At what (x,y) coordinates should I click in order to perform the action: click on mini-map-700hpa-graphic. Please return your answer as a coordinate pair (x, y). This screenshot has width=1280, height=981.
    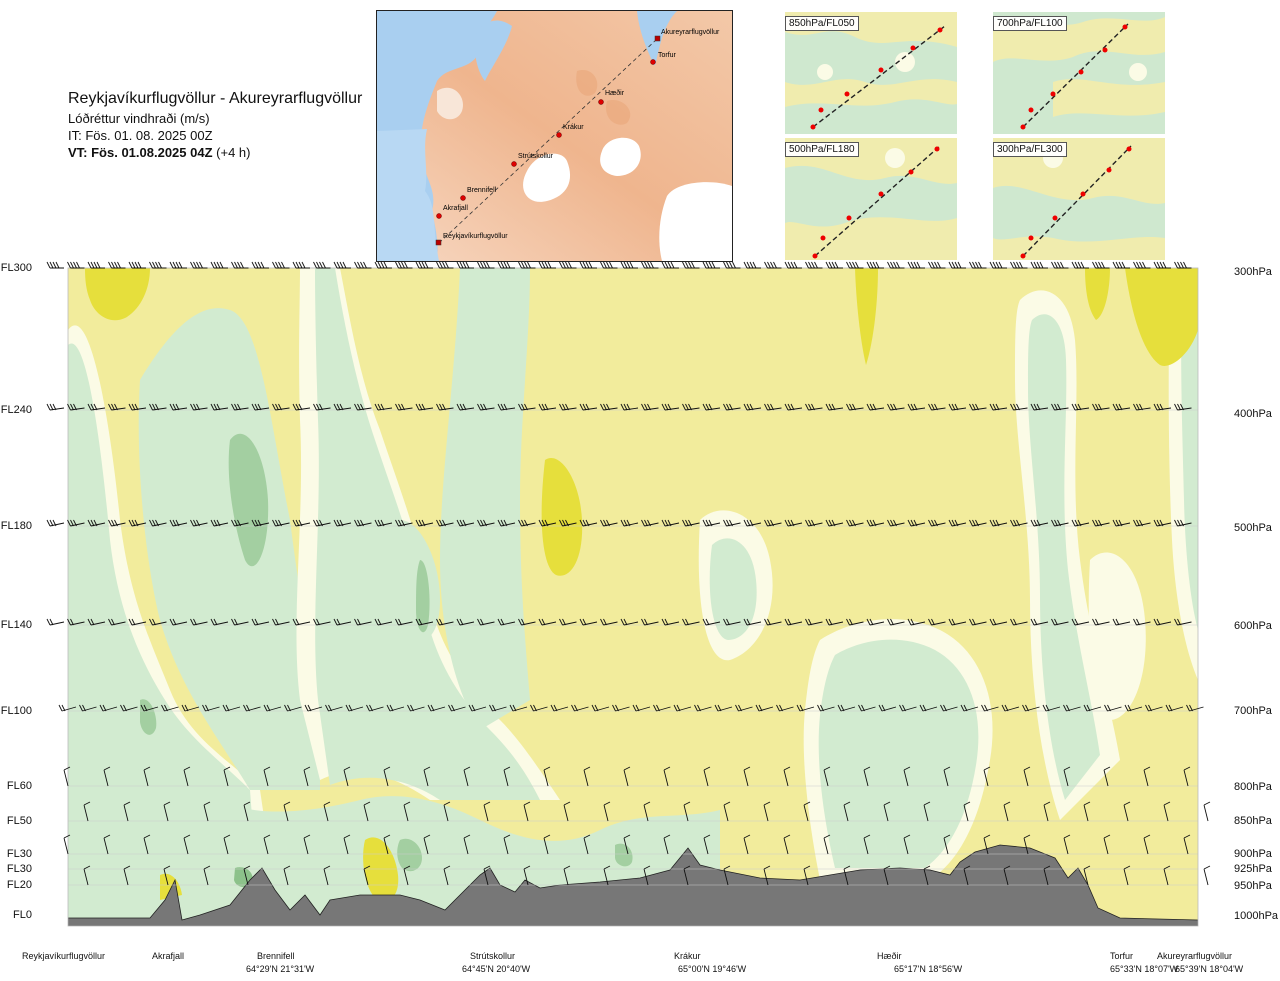
    Looking at the image, I should click on (1079, 73).